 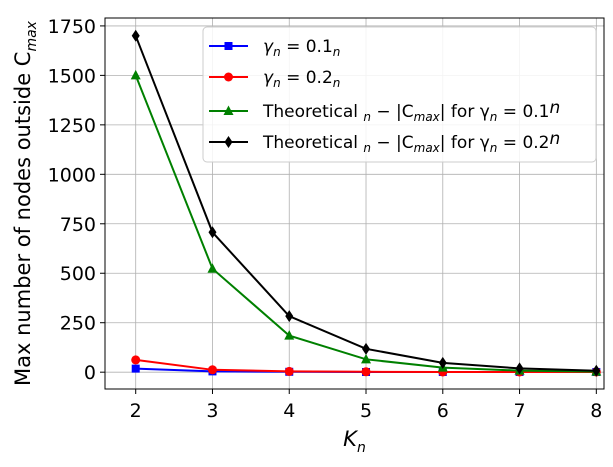 I want to click on x-tick-label: 7, so click(x=520, y=411).